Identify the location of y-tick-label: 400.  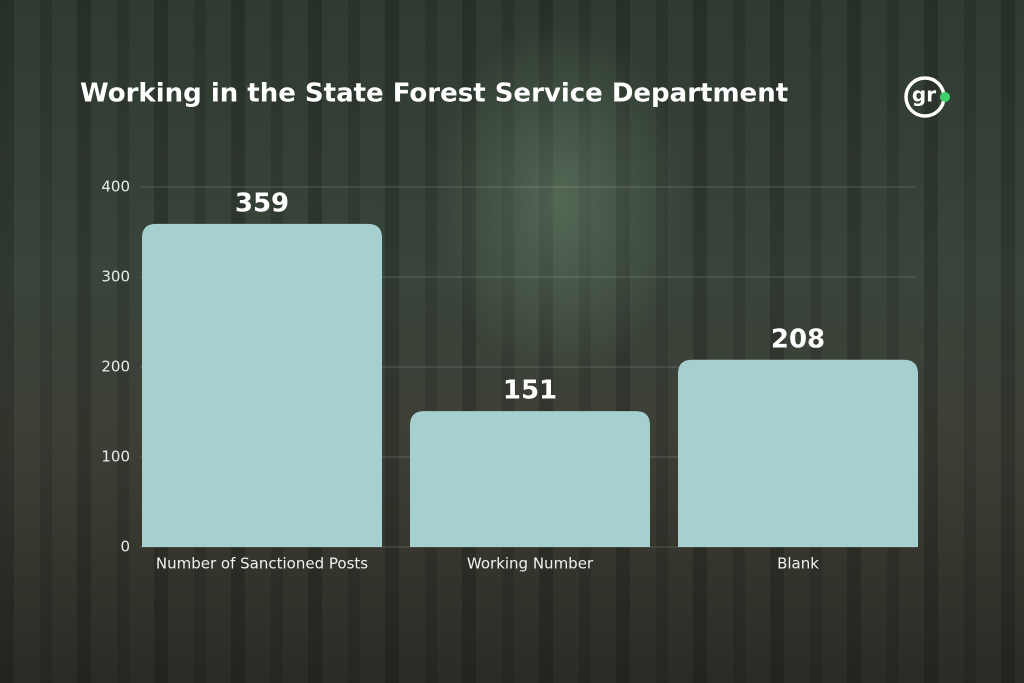
(115, 187).